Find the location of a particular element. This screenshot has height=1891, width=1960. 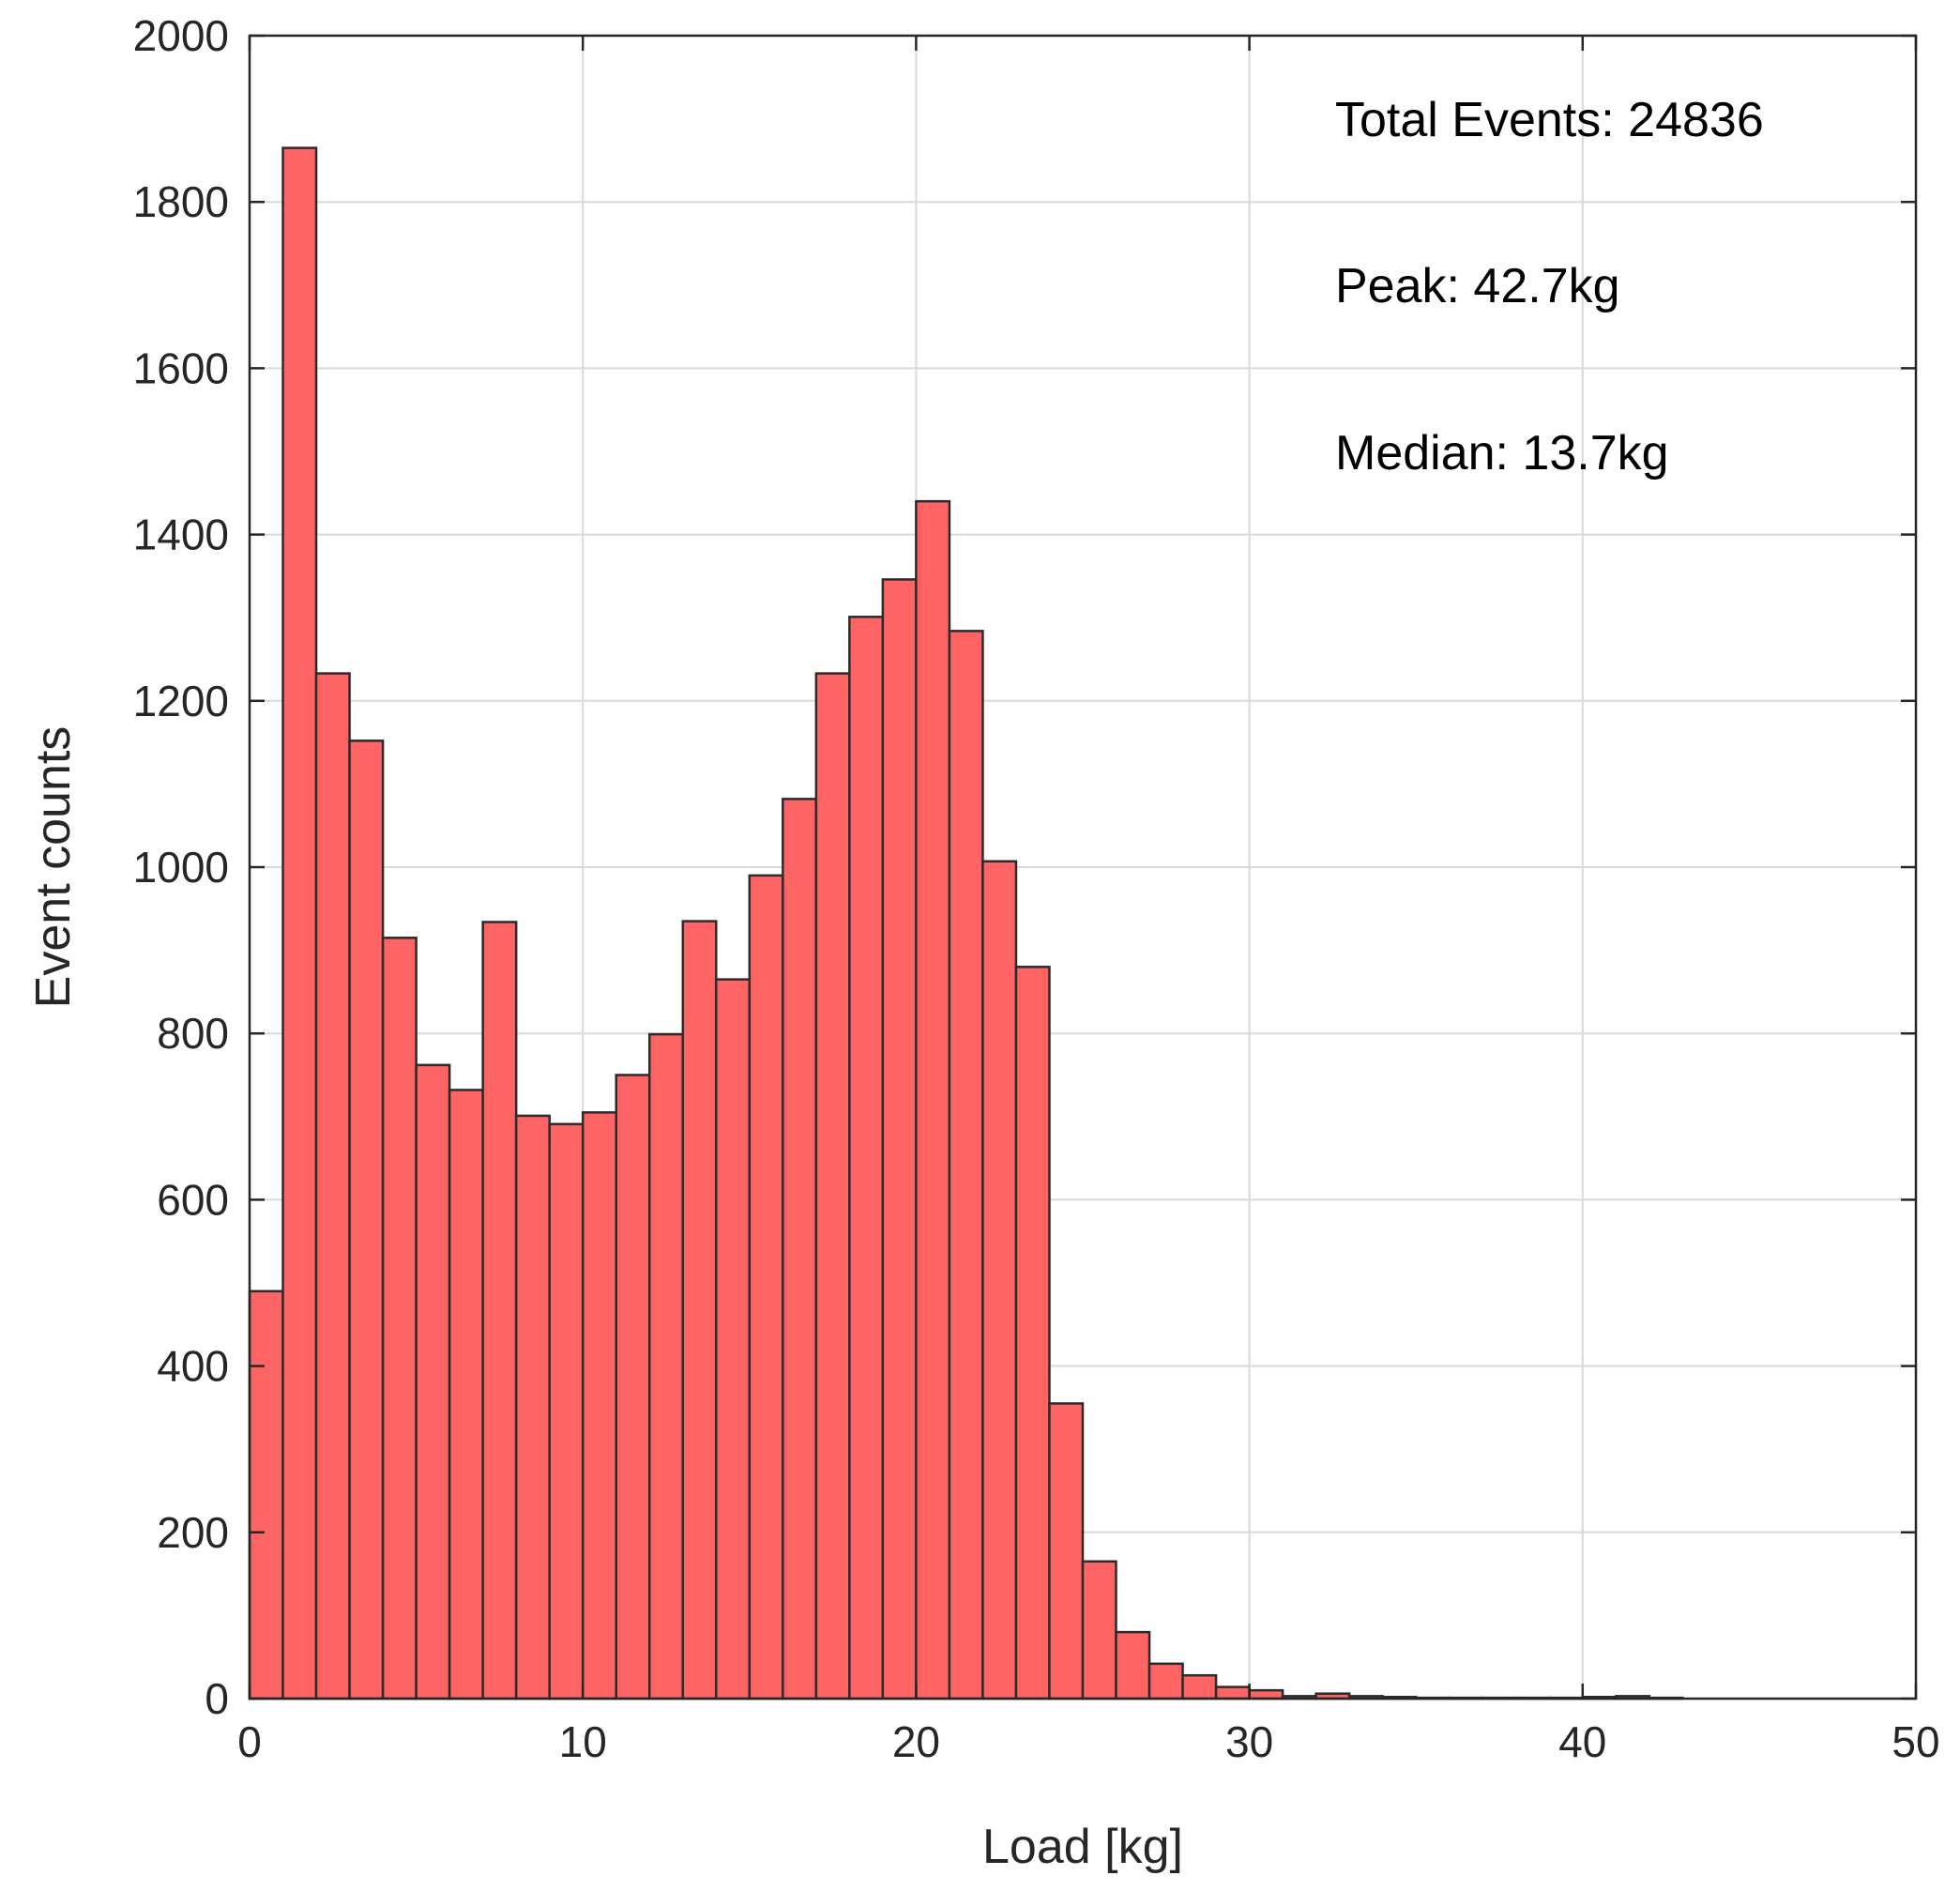

x-tick-label: 40 is located at coordinates (1582, 1742).